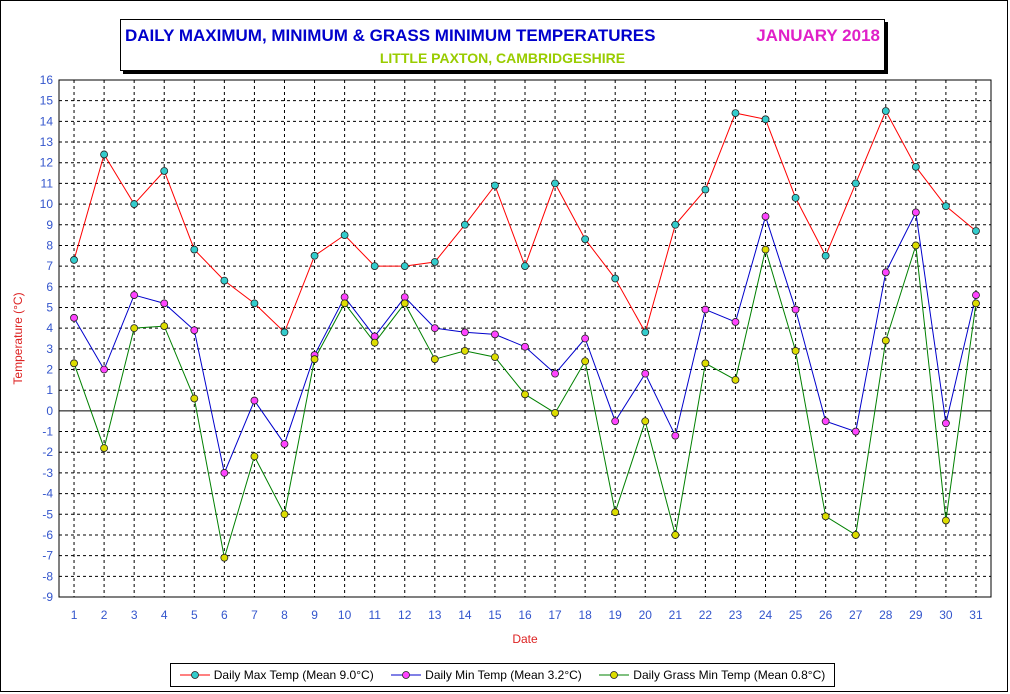 Image resolution: width=1010 pixels, height=694 pixels. What do you see at coordinates (47, 80) in the screenshot?
I see `y-tick-label: 16` at bounding box center [47, 80].